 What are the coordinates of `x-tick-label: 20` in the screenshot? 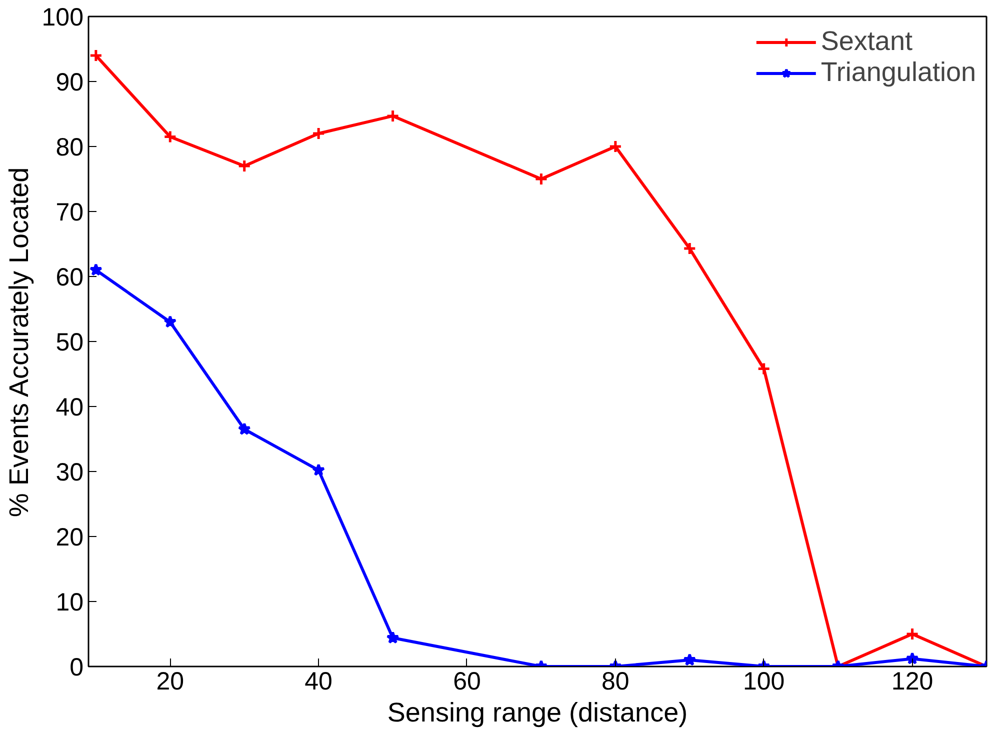 It's located at (170, 682).